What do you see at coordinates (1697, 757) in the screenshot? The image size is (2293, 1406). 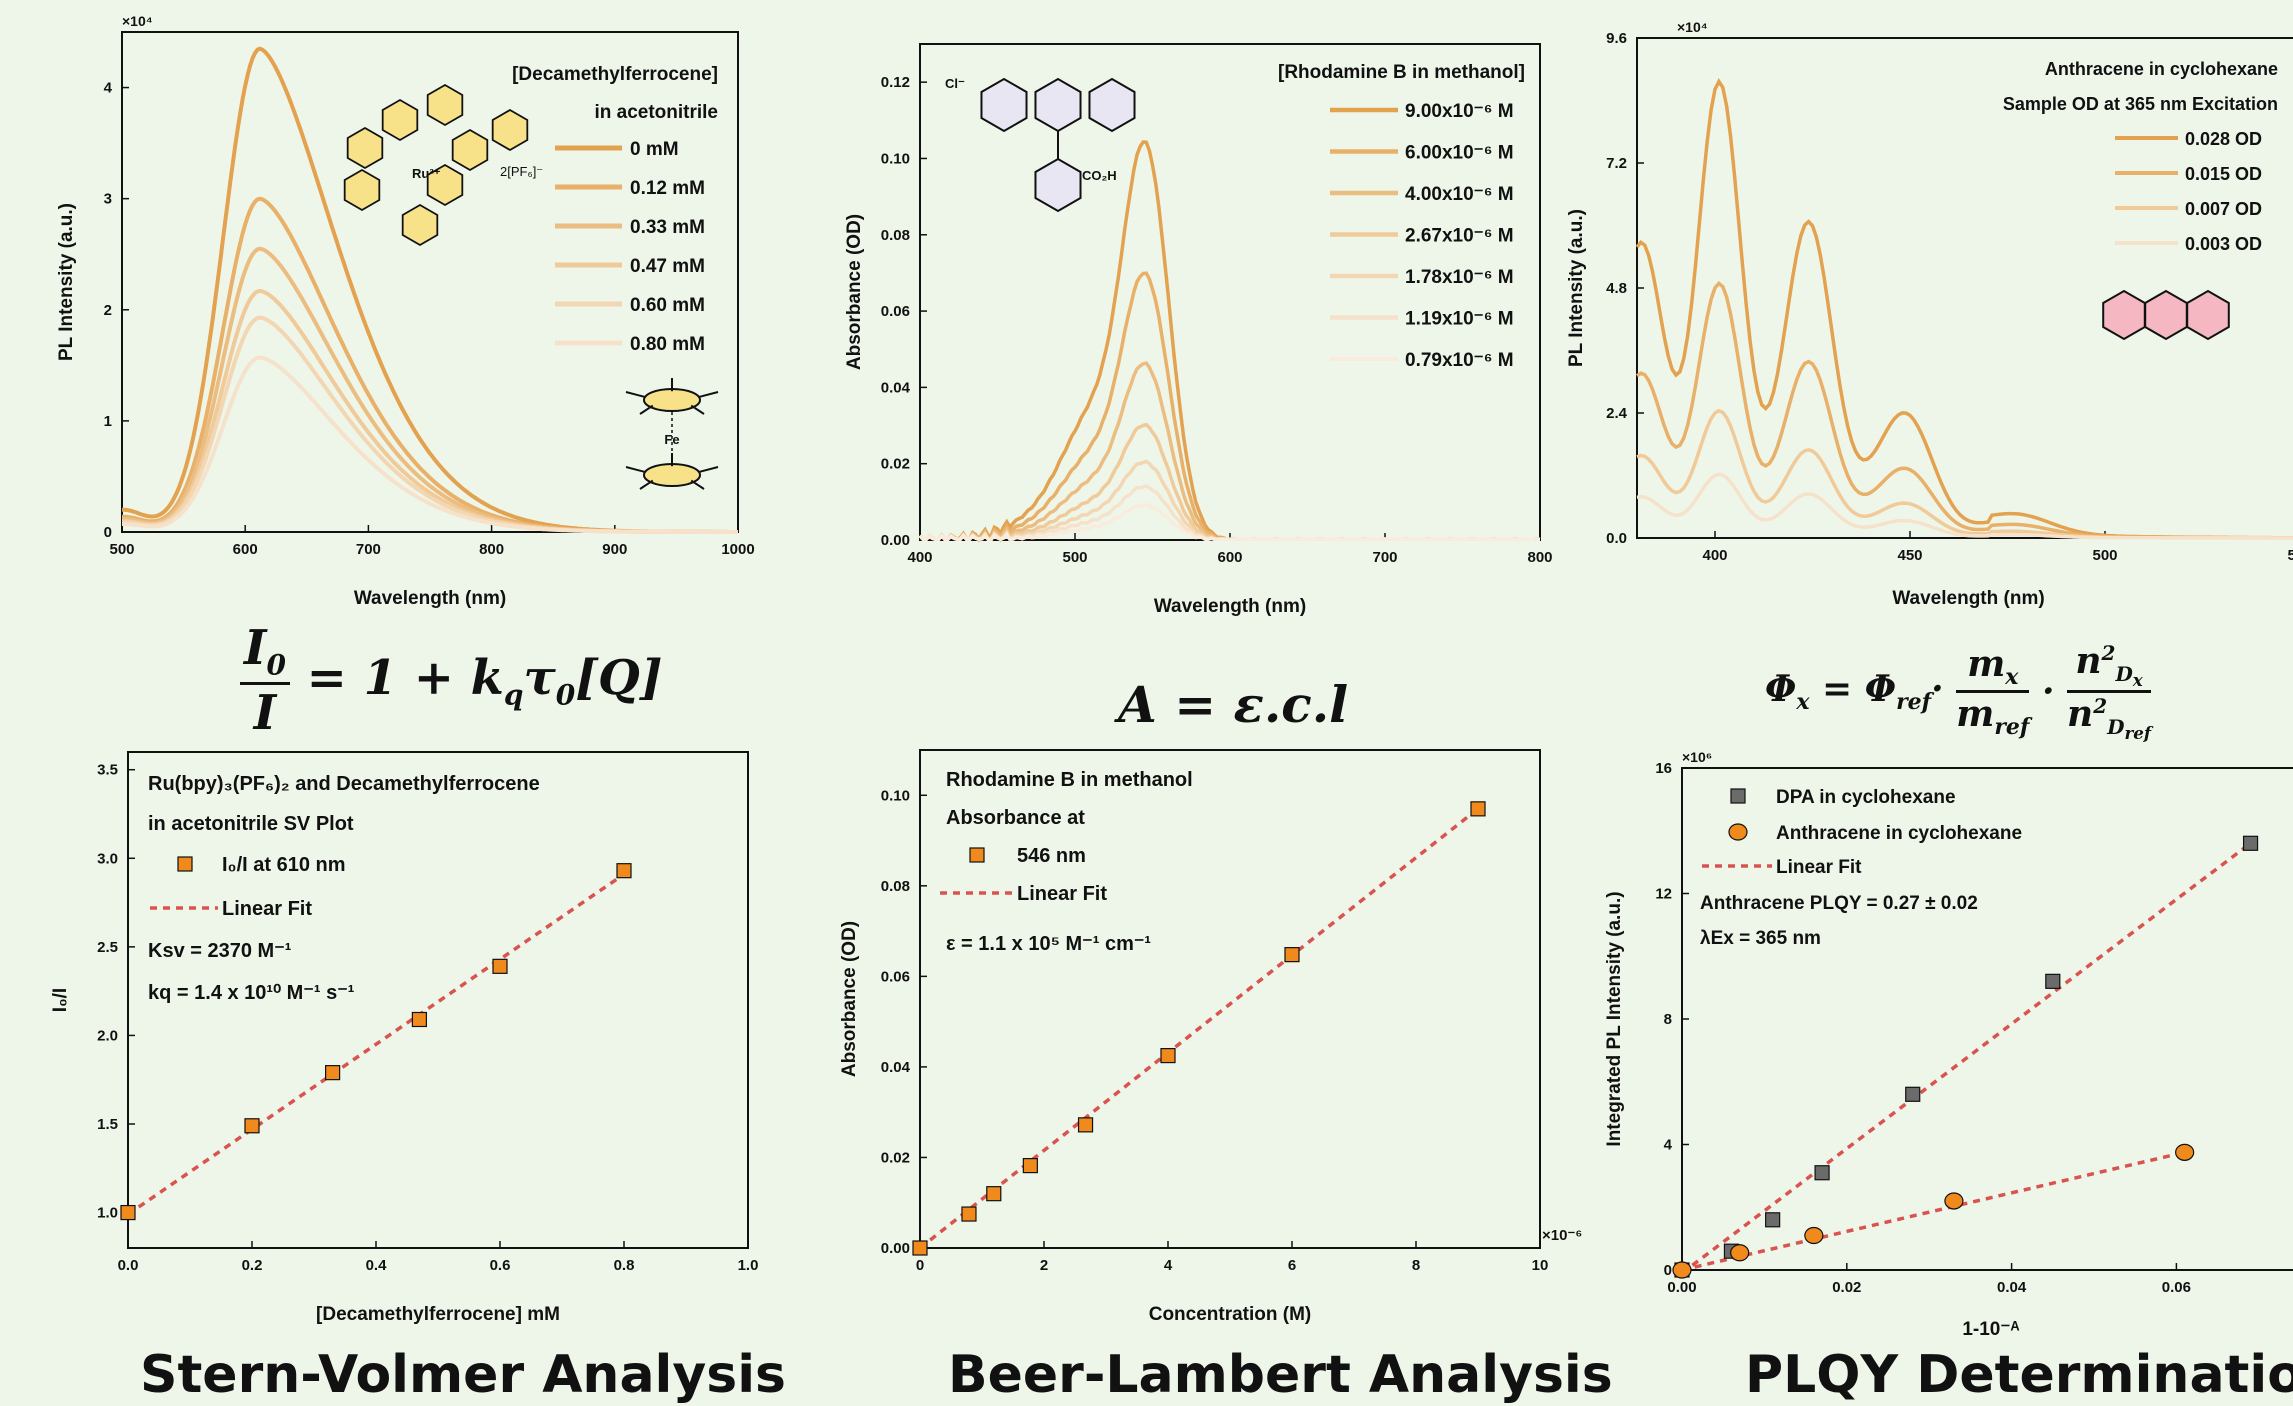 I see `y-multiplier: ×10⁶` at bounding box center [1697, 757].